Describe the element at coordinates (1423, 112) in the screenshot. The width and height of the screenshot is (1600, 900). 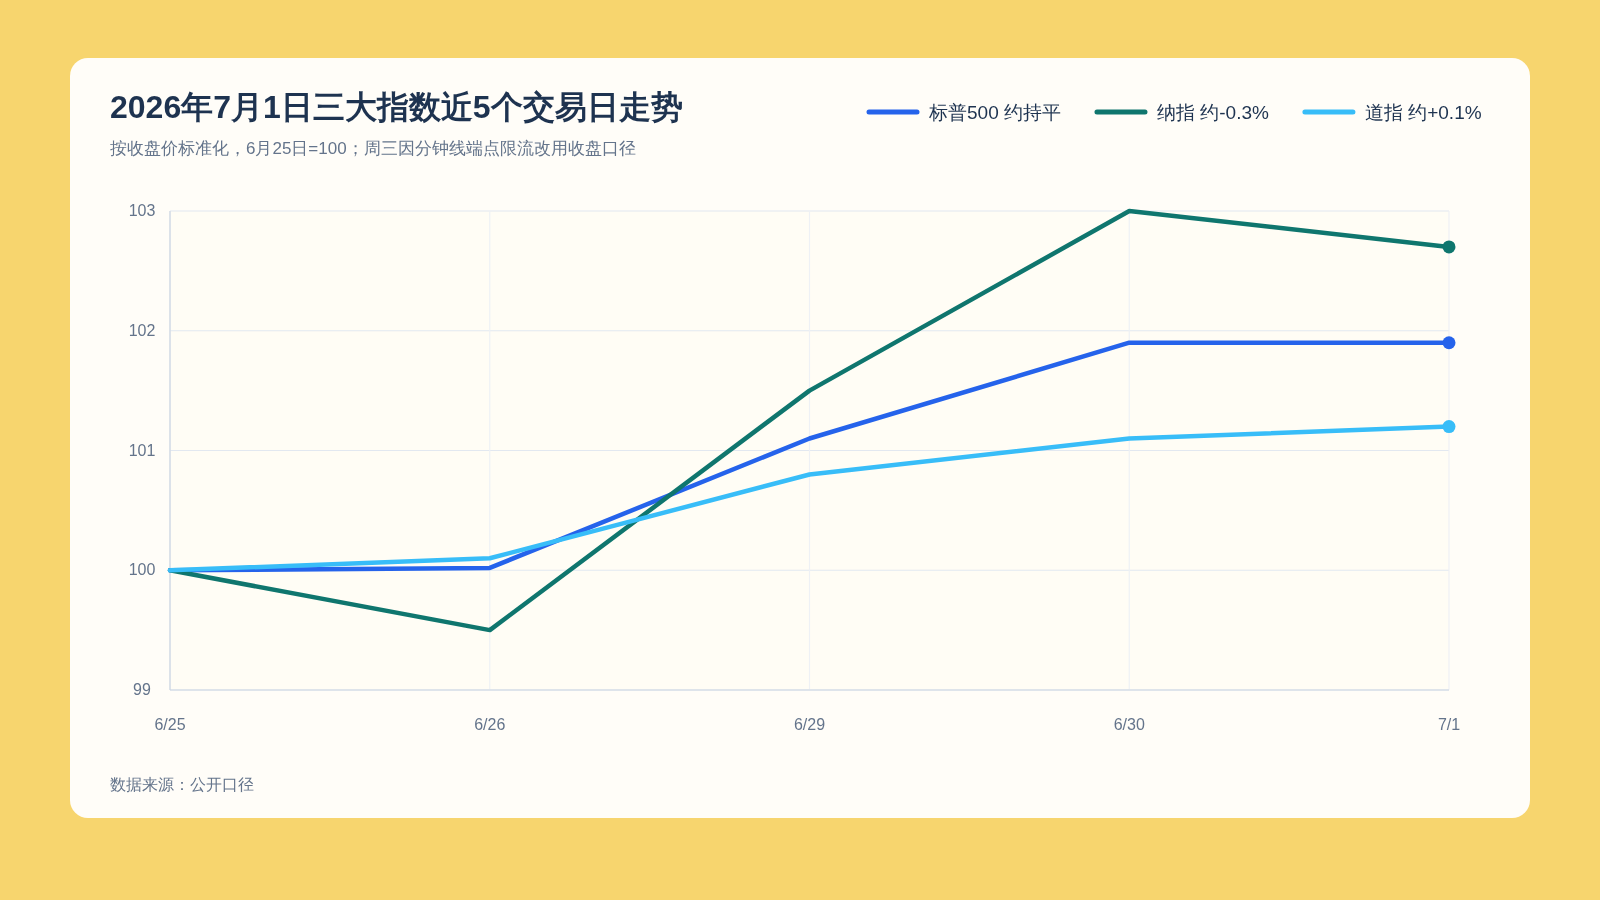
I see `legend-label: 道指 约+0.1%` at that location.